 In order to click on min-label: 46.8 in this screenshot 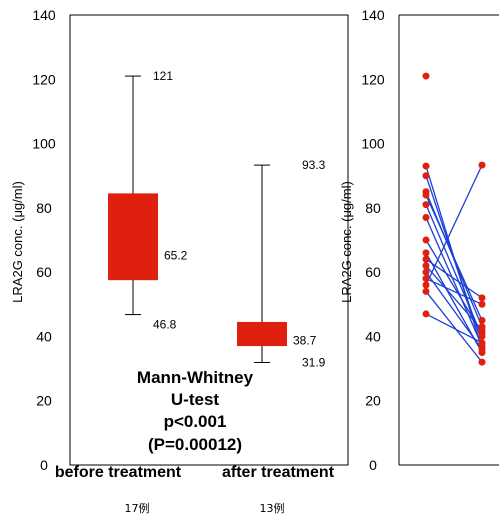, I will do `click(165, 325)`.